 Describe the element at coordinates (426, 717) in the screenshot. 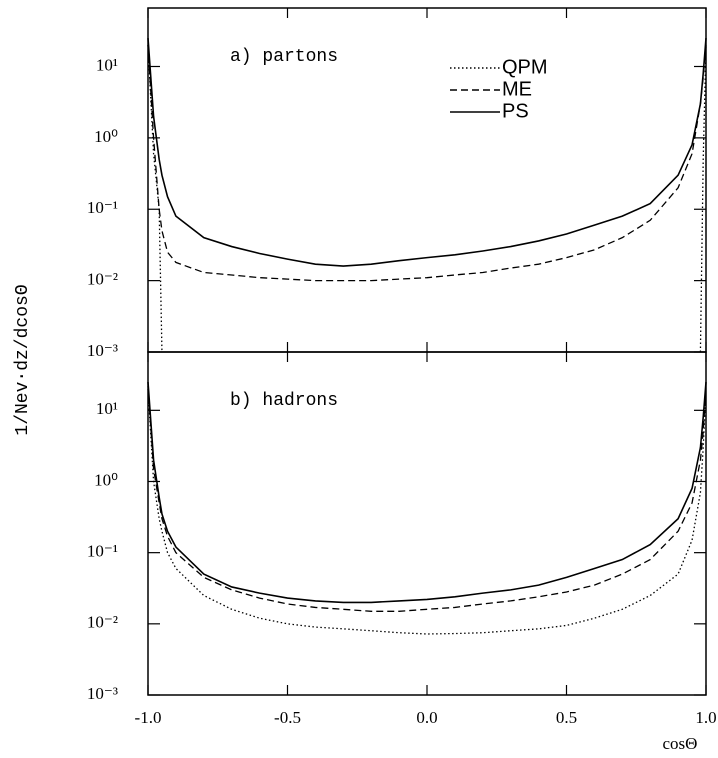

I see `x-tick-label: 0.0` at that location.